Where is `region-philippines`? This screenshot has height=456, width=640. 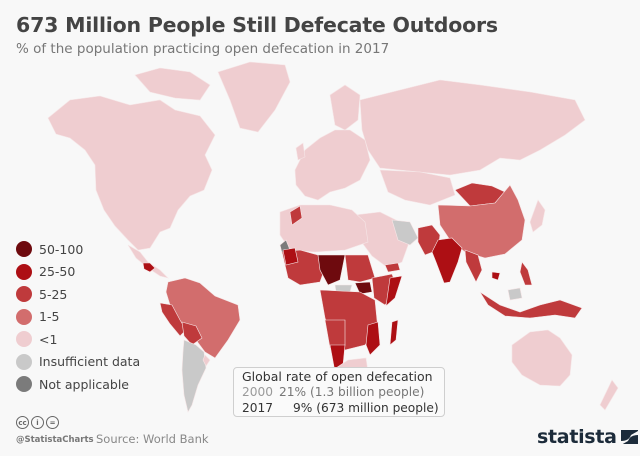 region-philippines is located at coordinates (526, 273).